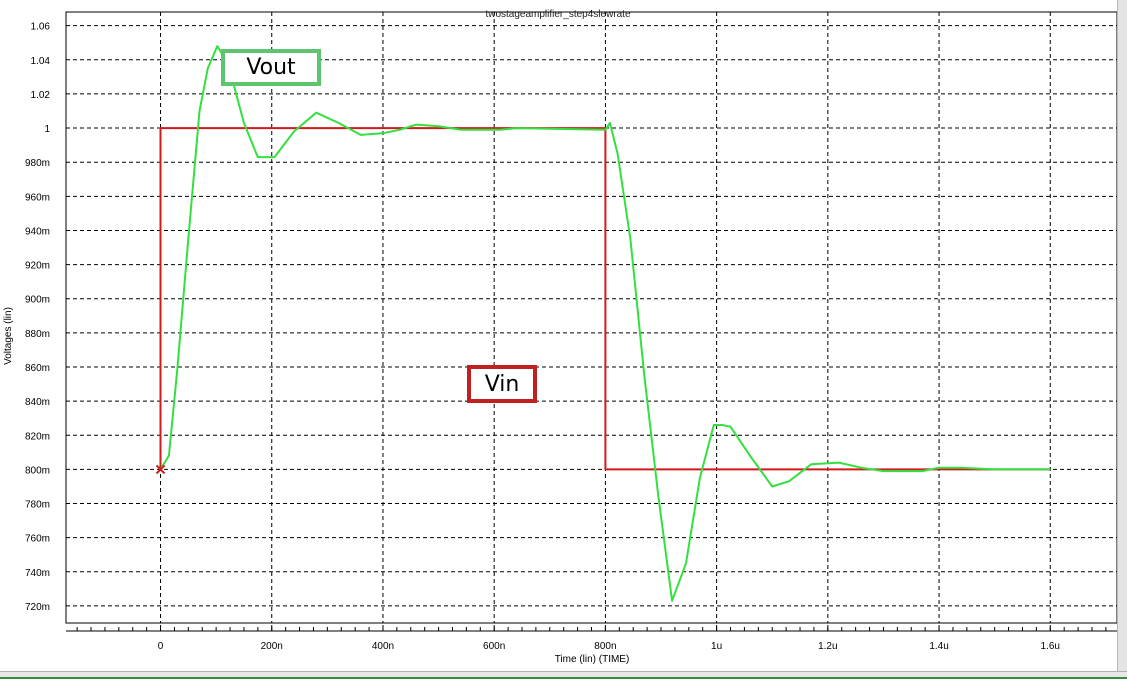  I want to click on y-tick-label: 1.06, so click(41, 27).